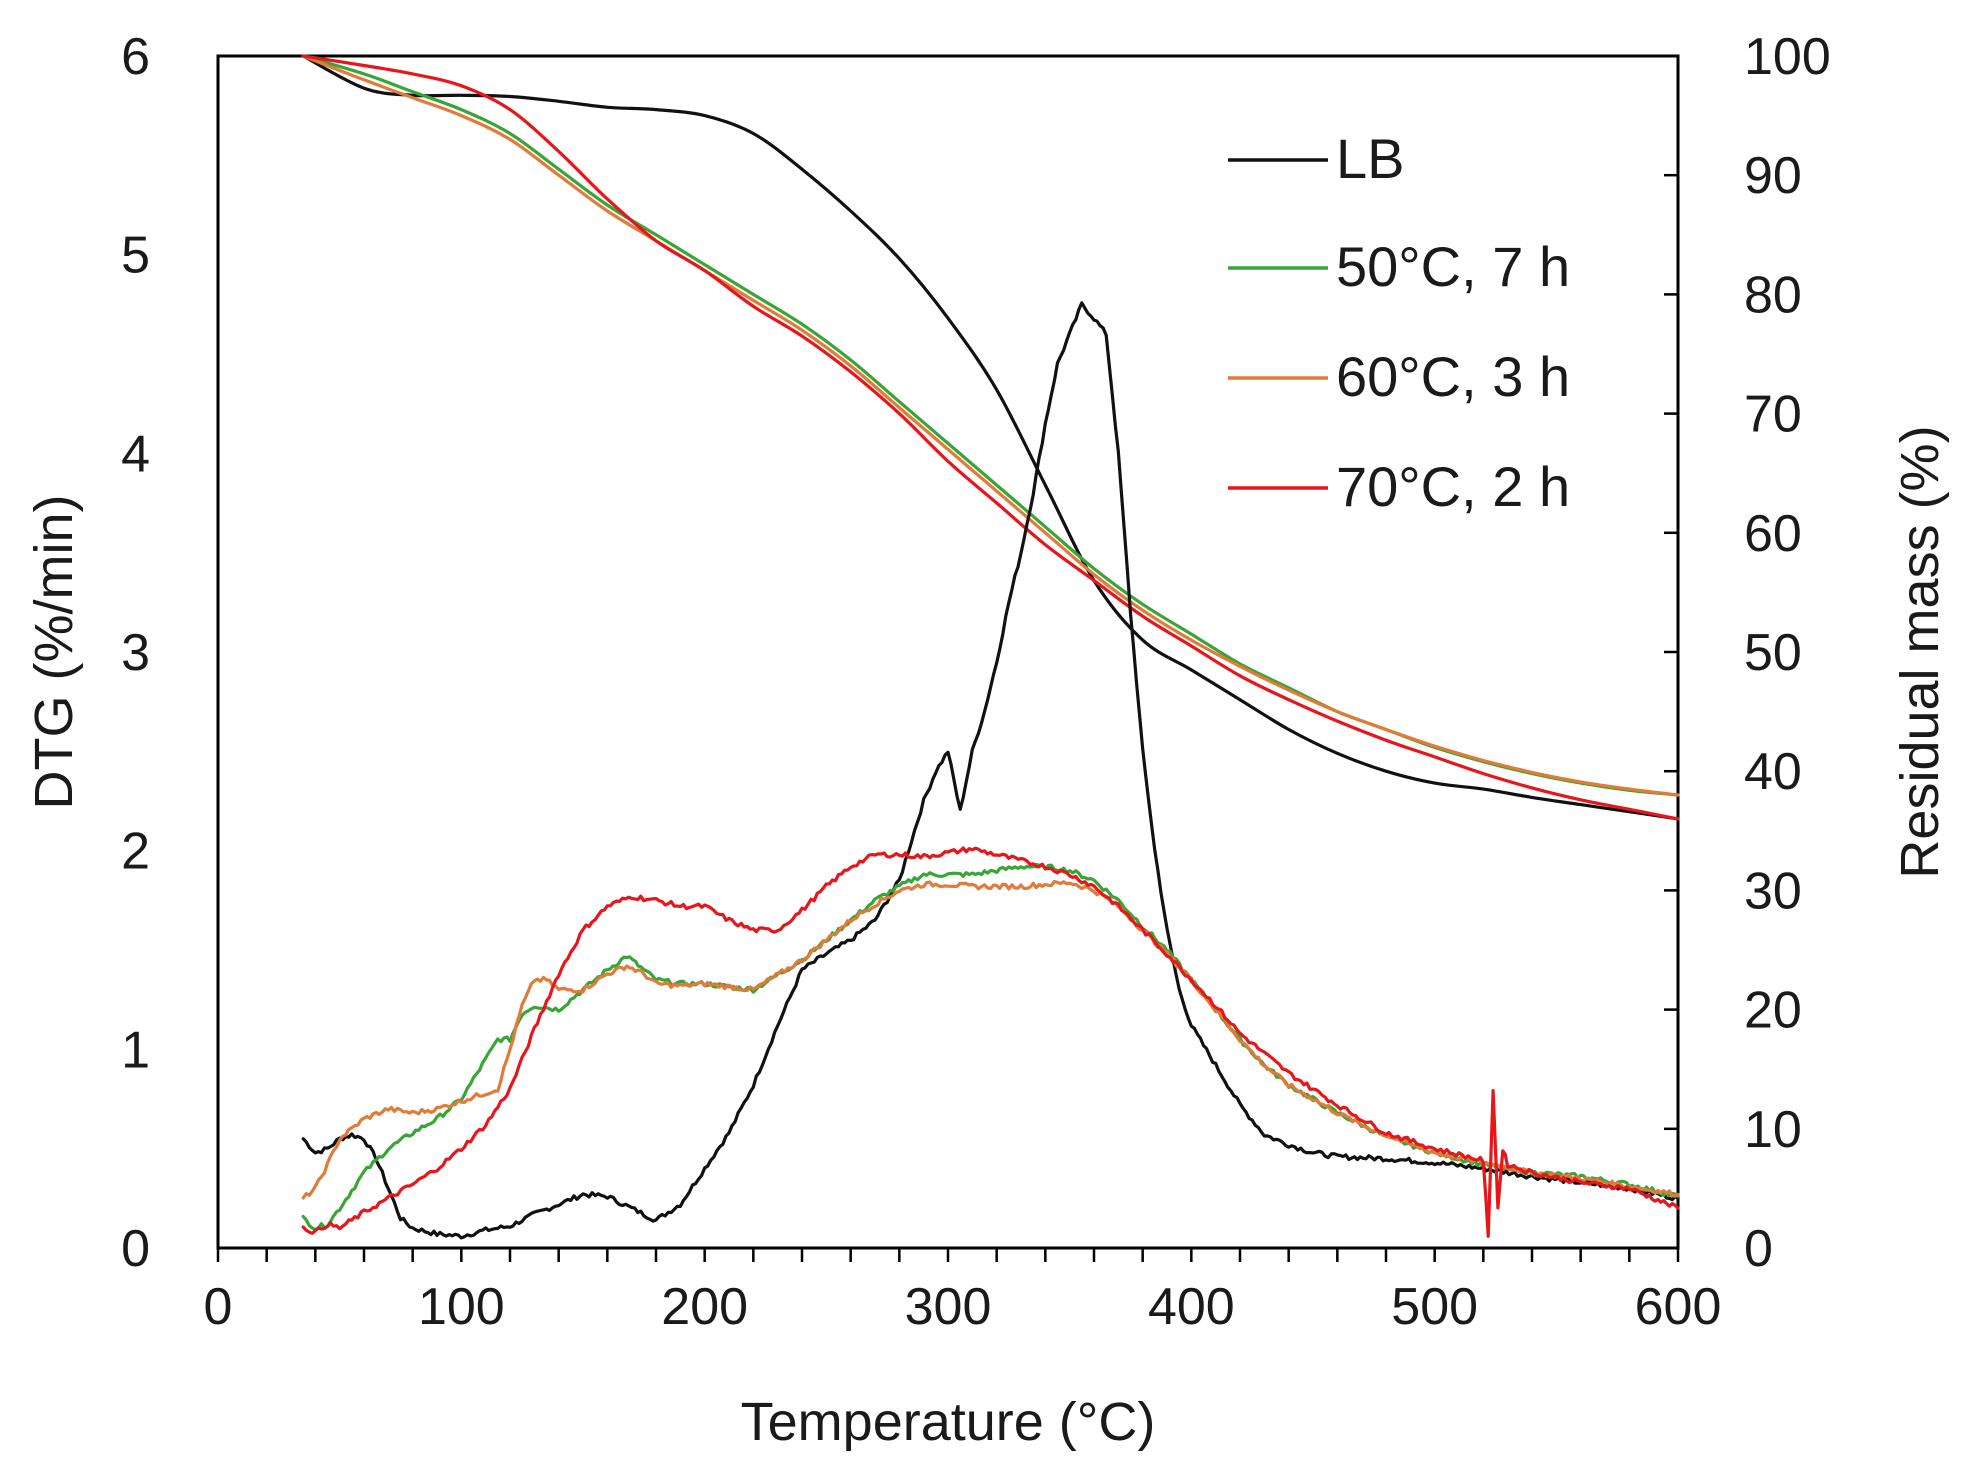 The height and width of the screenshot is (1473, 1968). Describe the element at coordinates (135, 256) in the screenshot. I see `left-y-tick-label: 5` at that location.